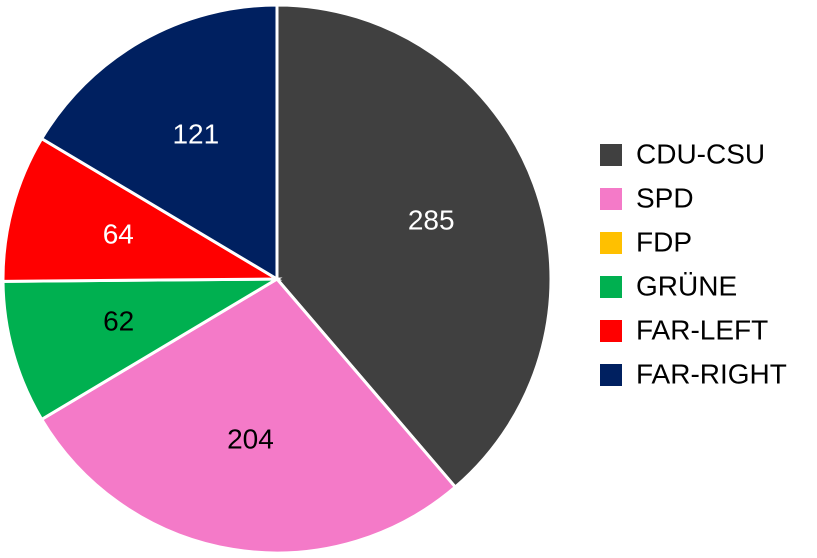 The image size is (817, 558). I want to click on data-label: 121, so click(195, 133).